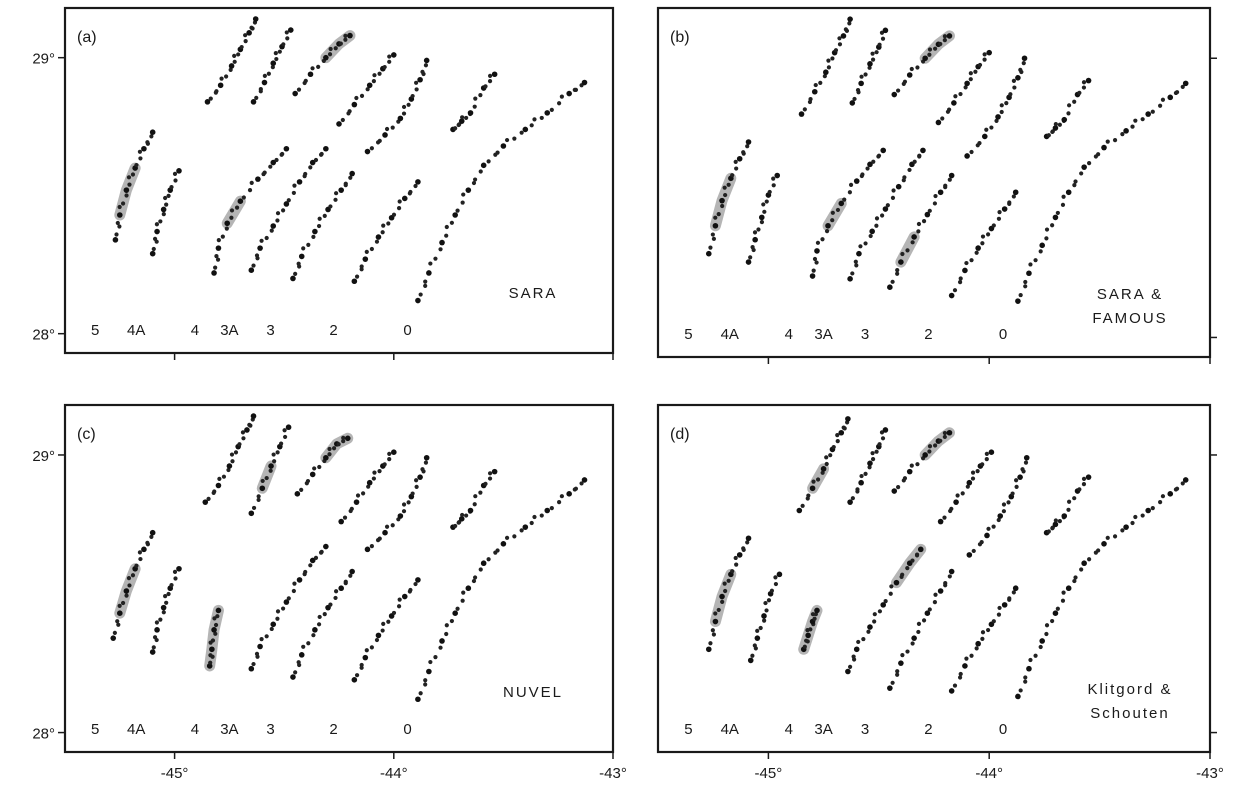 The height and width of the screenshot is (796, 1252). I want to click on isochron-label: 4A, so click(136, 729).